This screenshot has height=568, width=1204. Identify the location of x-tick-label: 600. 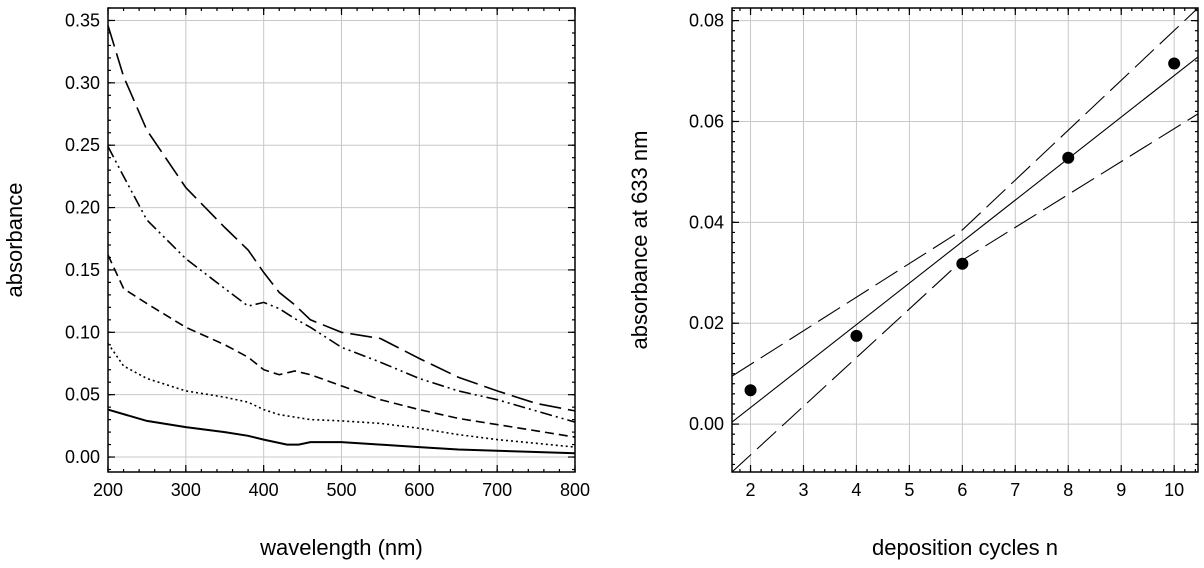
(419, 490).